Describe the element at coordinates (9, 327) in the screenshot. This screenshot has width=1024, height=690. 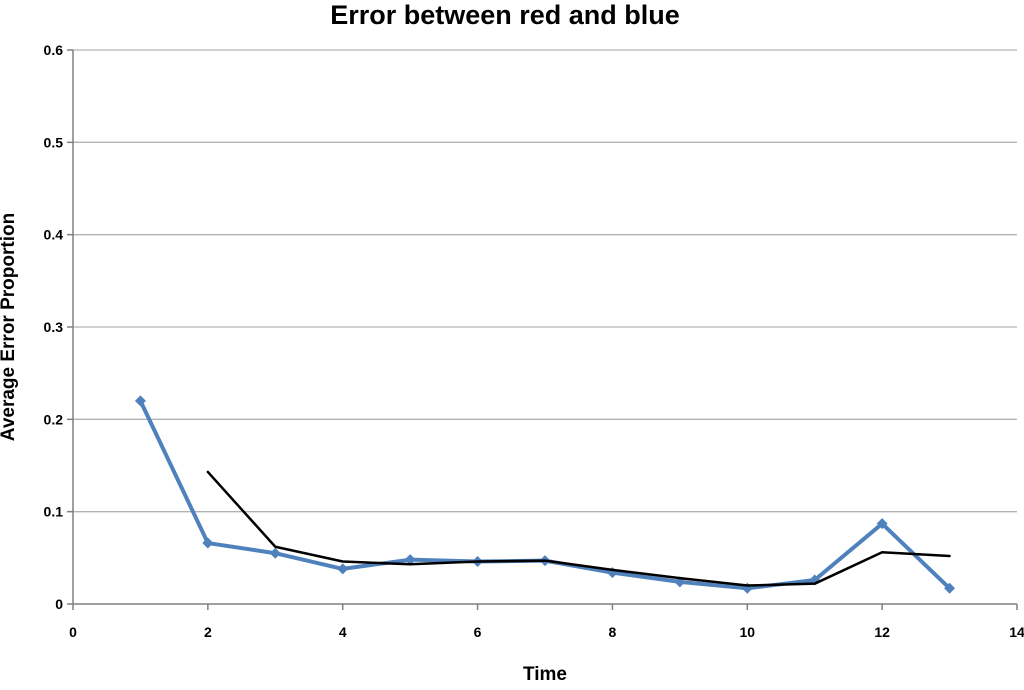
I see `y-axis-title: Average Error Proportion` at that location.